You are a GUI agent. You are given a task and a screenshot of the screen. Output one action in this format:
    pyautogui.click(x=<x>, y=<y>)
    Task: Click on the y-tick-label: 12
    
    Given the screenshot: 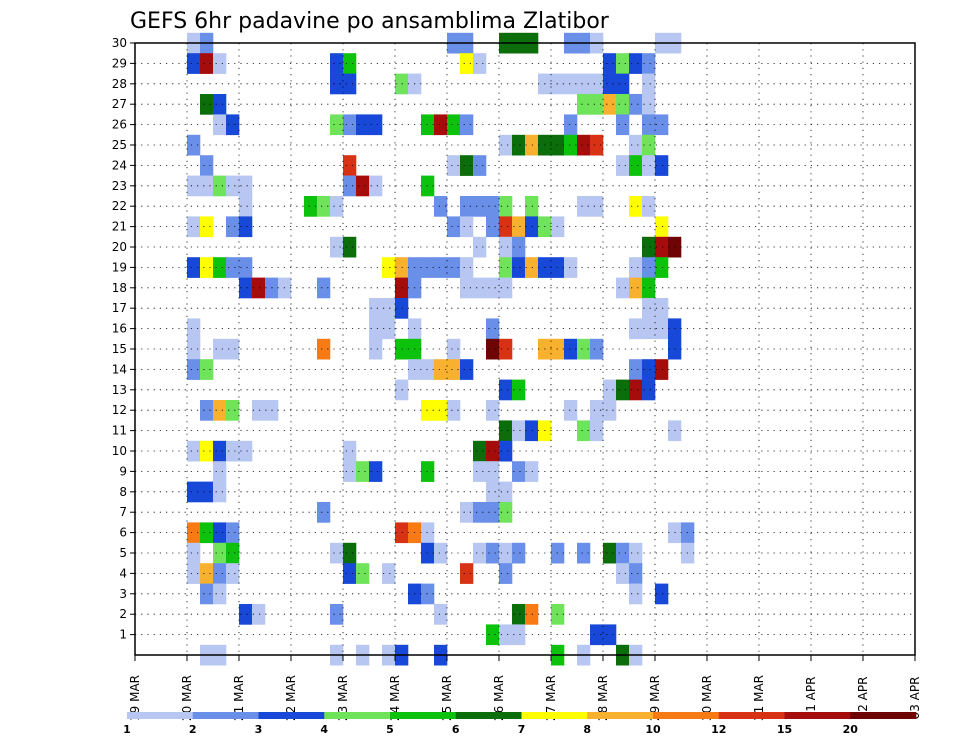 What is the action you would take?
    pyautogui.click(x=119, y=410)
    